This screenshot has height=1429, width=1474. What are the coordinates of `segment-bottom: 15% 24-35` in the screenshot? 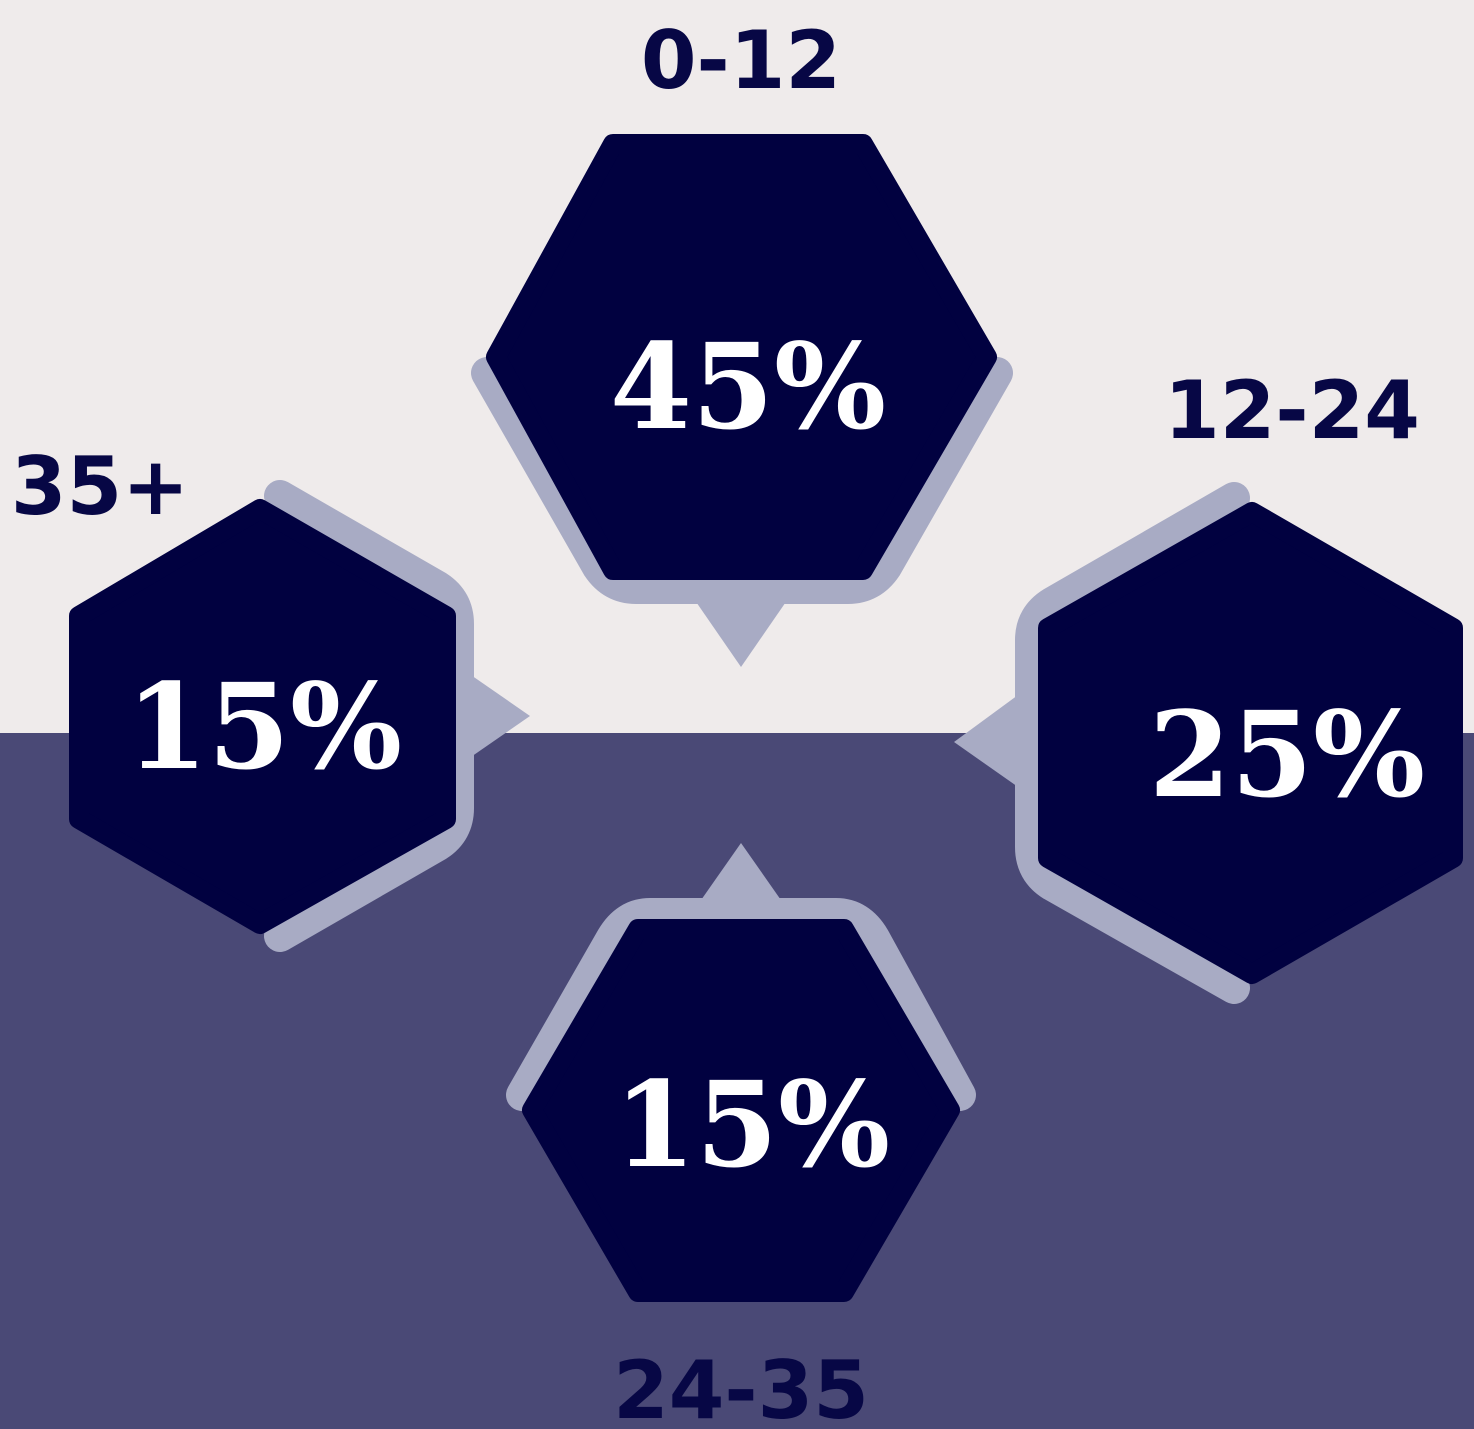 It's located at (741, 1136).